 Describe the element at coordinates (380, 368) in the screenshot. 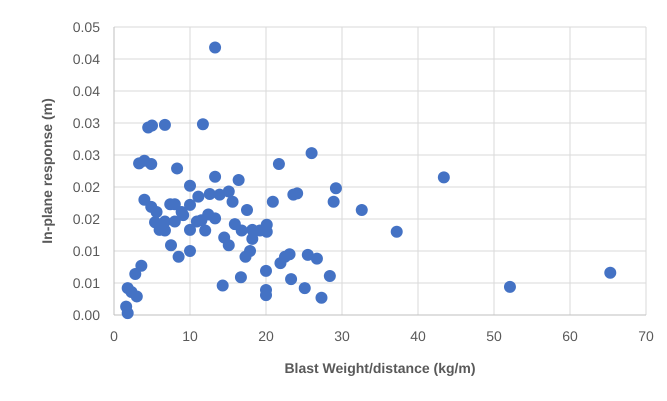

I see `x-axis-title: Blast Weight/distance (kg/m)` at that location.